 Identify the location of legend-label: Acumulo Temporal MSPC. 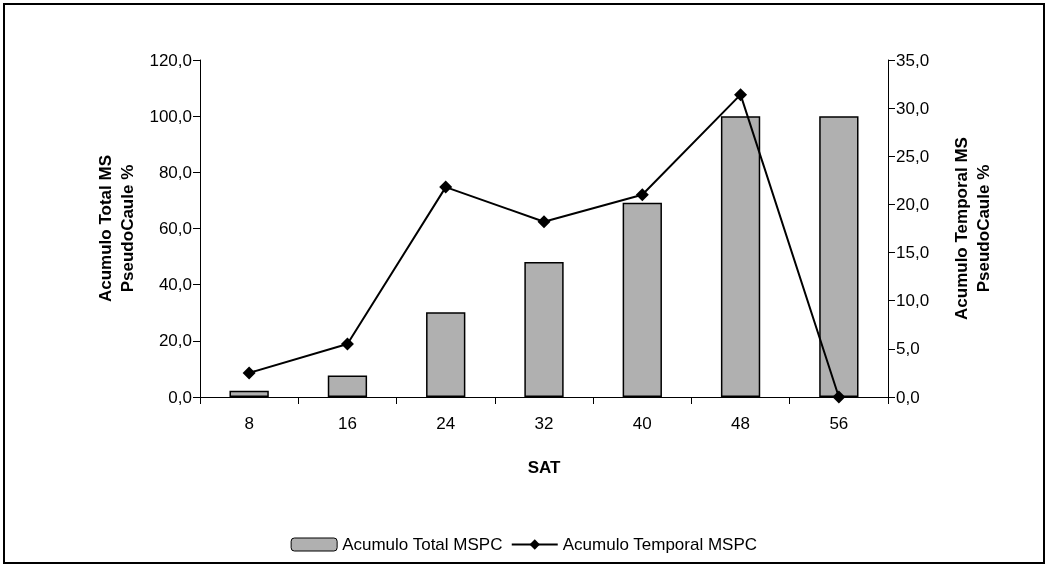
(660, 544).